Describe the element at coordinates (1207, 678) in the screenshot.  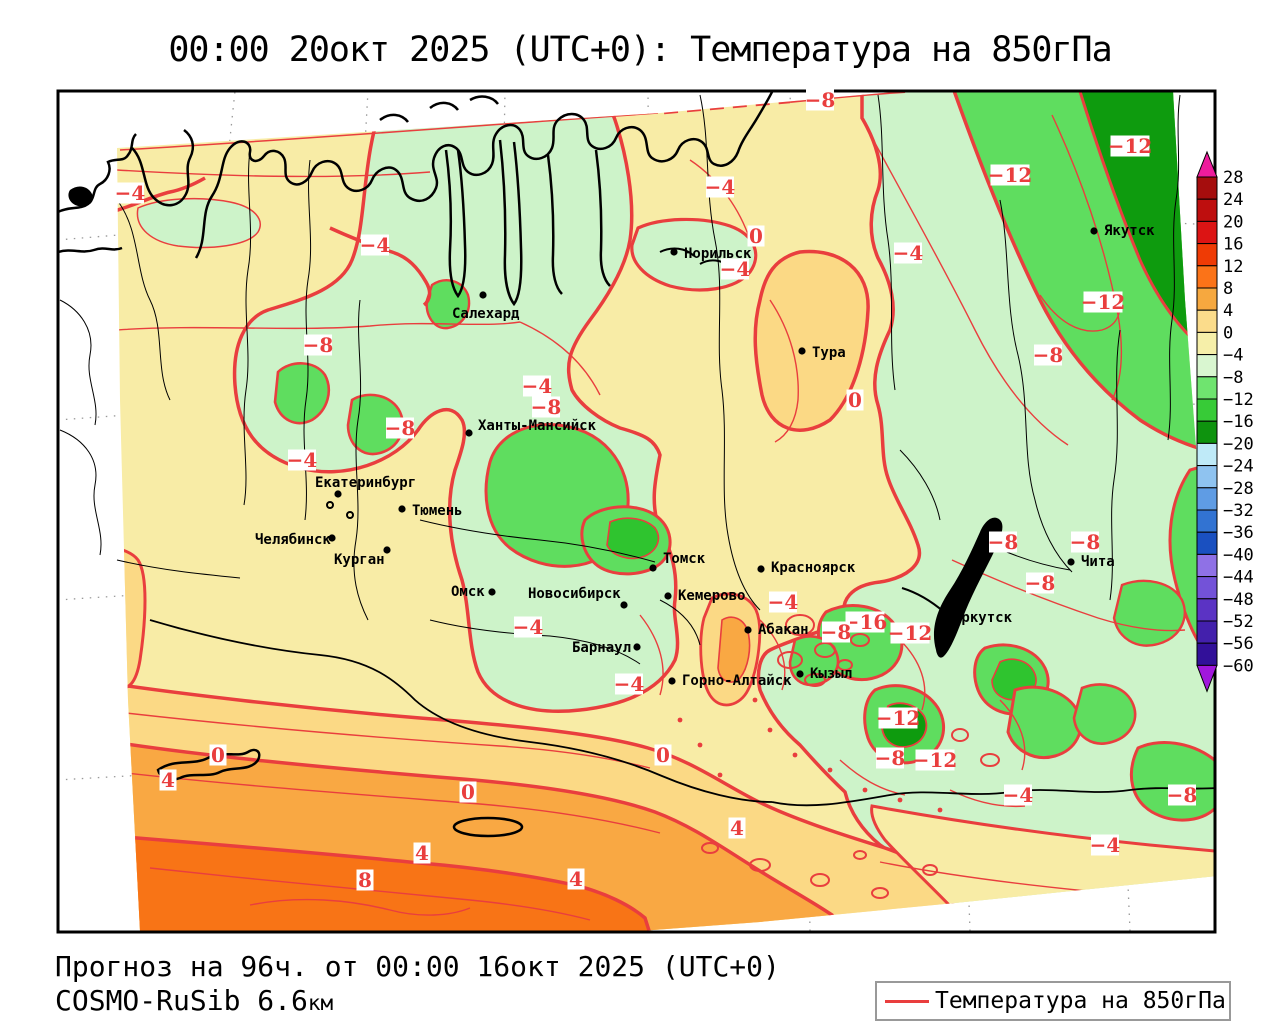
I see `colorbar-arrow-bottom` at that location.